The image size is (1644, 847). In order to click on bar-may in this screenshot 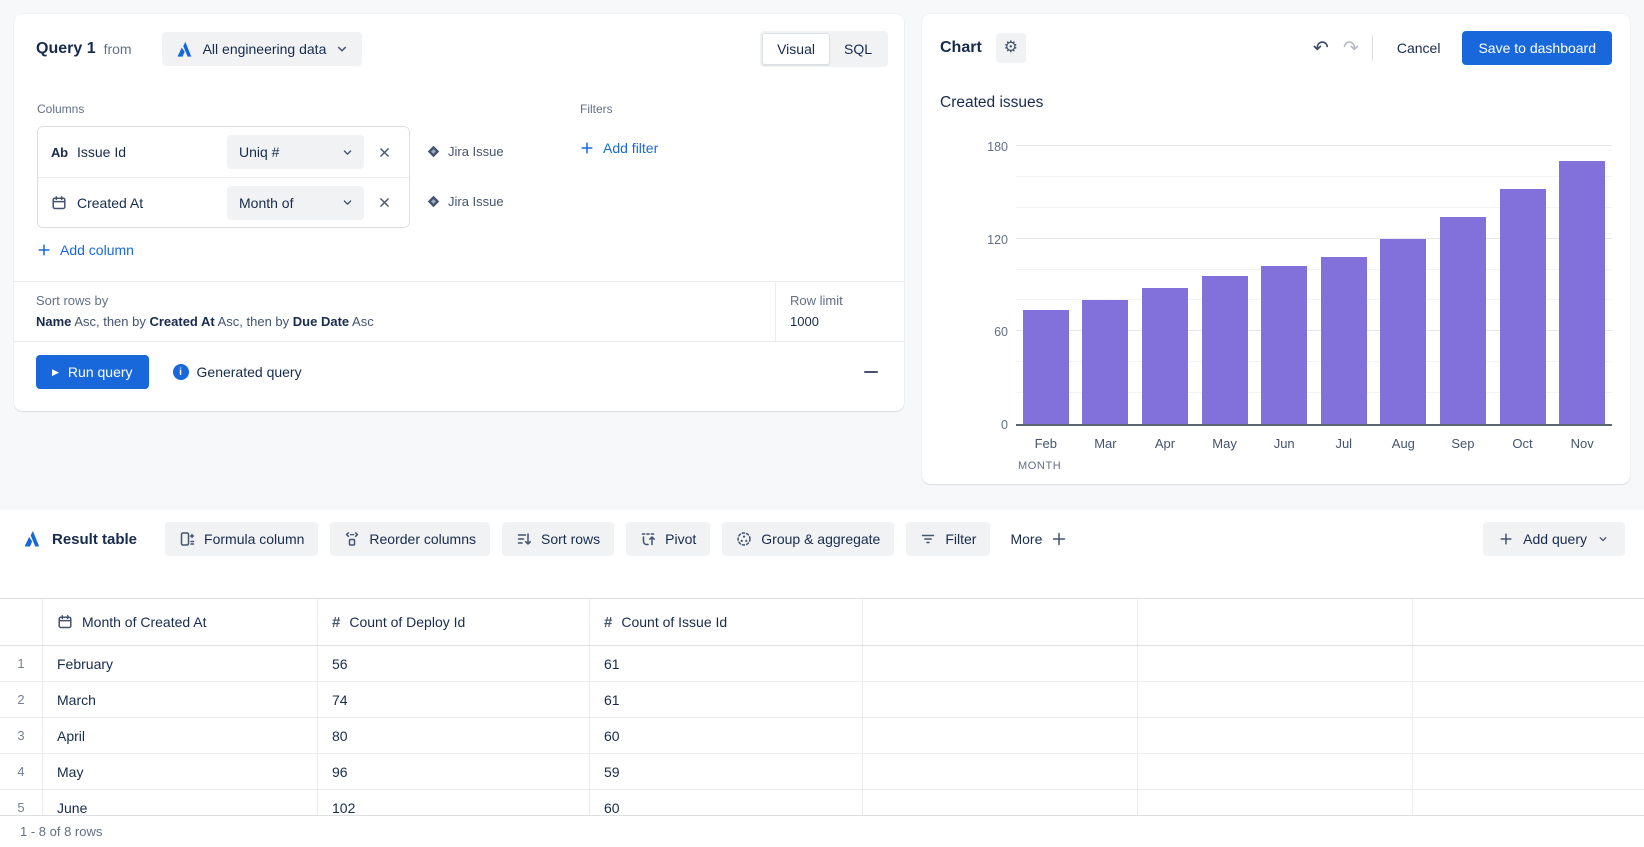, I will do `click(1224, 349)`.